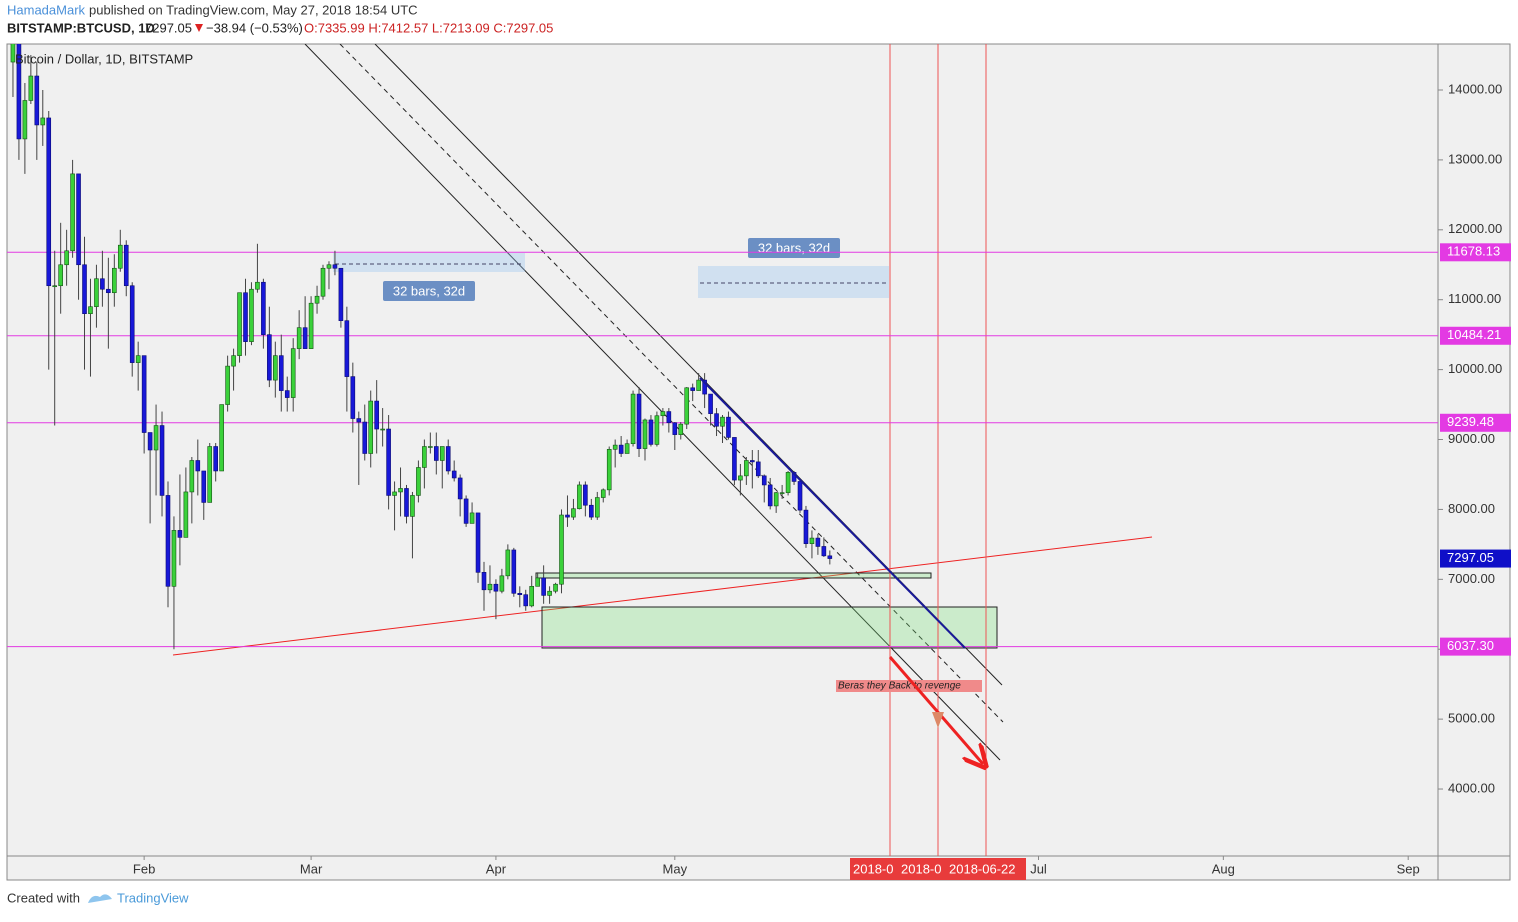 The width and height of the screenshot is (1518, 922). What do you see at coordinates (153, 897) in the screenshot?
I see `footer-brand: TradingView` at bounding box center [153, 897].